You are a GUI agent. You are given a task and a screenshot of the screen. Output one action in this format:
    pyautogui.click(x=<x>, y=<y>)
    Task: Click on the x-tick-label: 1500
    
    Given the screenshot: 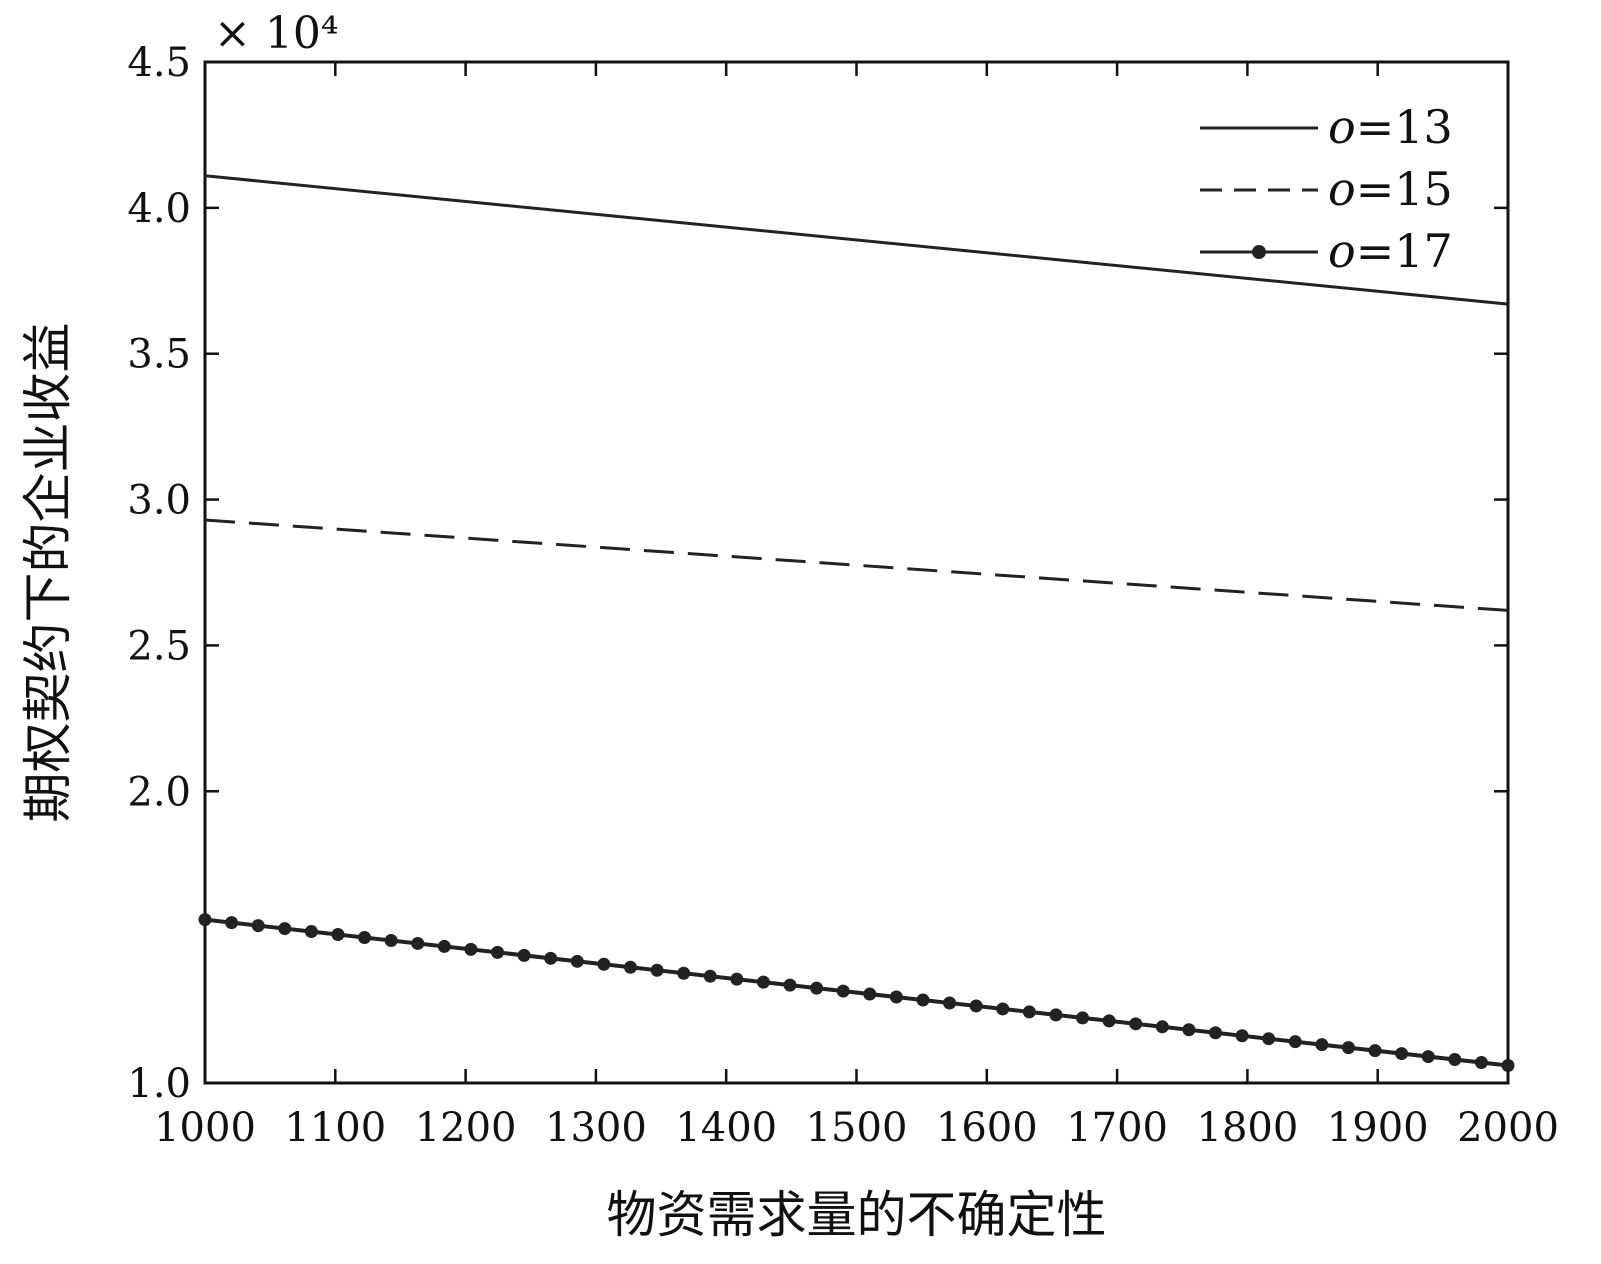 What is the action you would take?
    pyautogui.click(x=857, y=1128)
    